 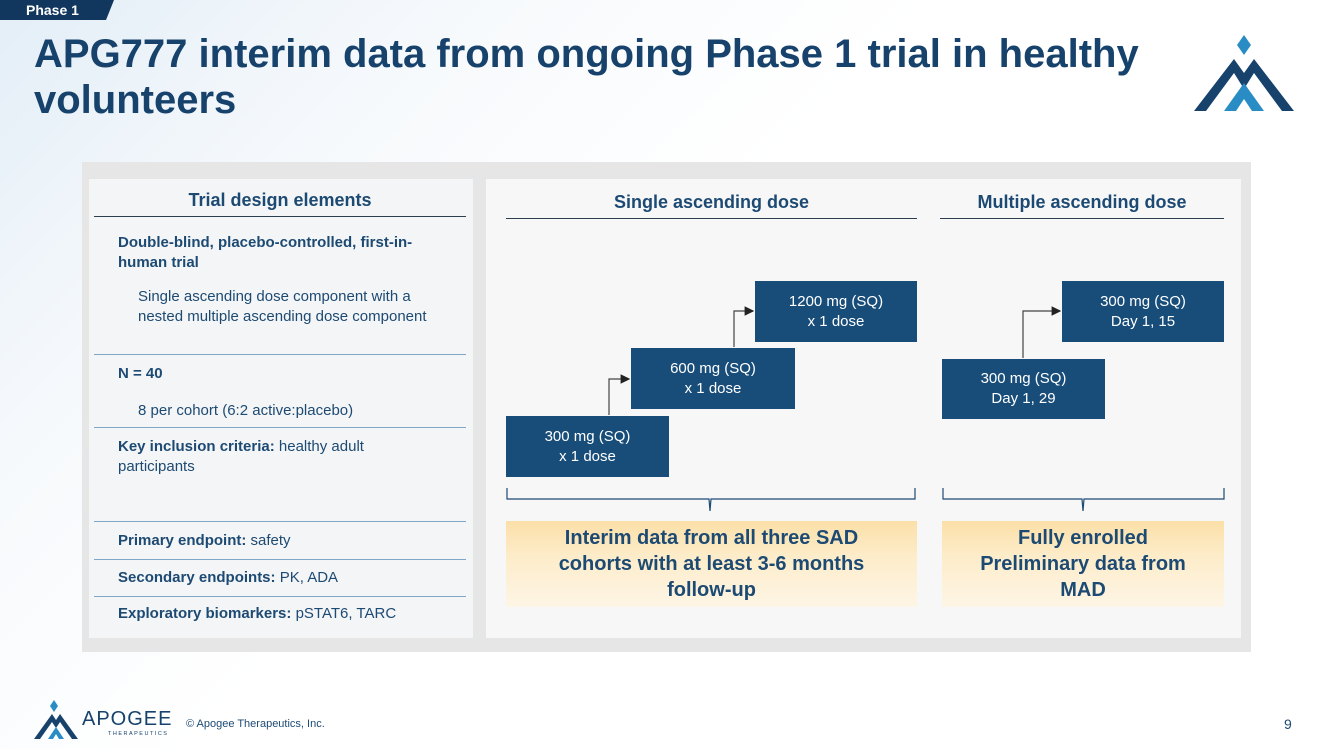 What do you see at coordinates (280, 203) in the screenshot?
I see `trial-design-header: Trial design elements` at bounding box center [280, 203].